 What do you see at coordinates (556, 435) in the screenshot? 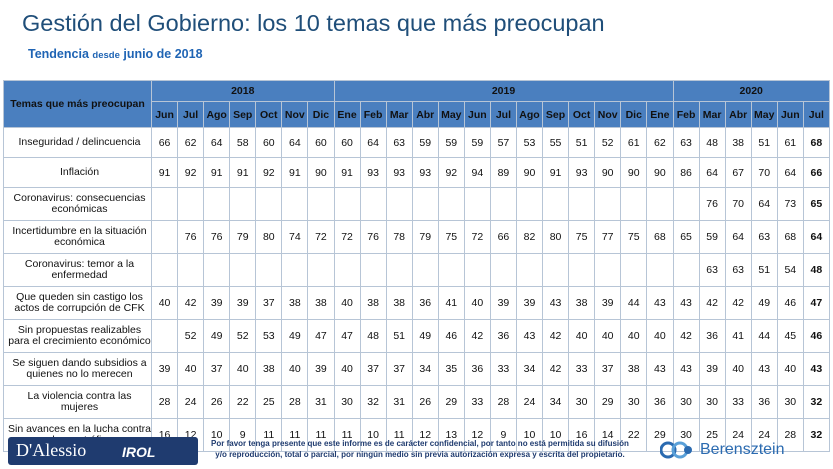
I see `value-cell: 10` at bounding box center [556, 435].